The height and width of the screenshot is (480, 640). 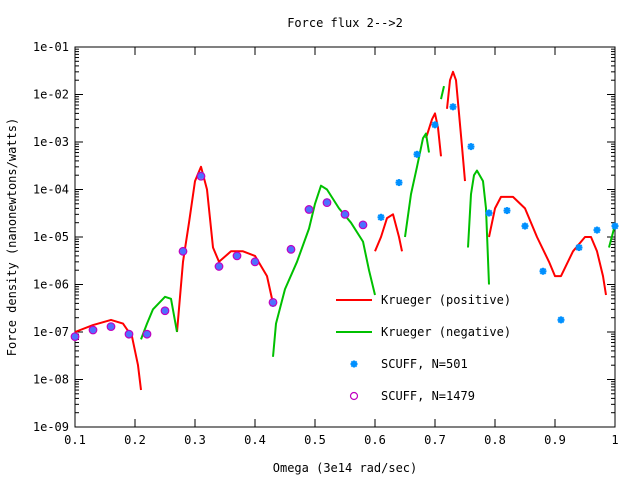 I want to click on legend-item: Krueger (positive), so click(x=423, y=300).